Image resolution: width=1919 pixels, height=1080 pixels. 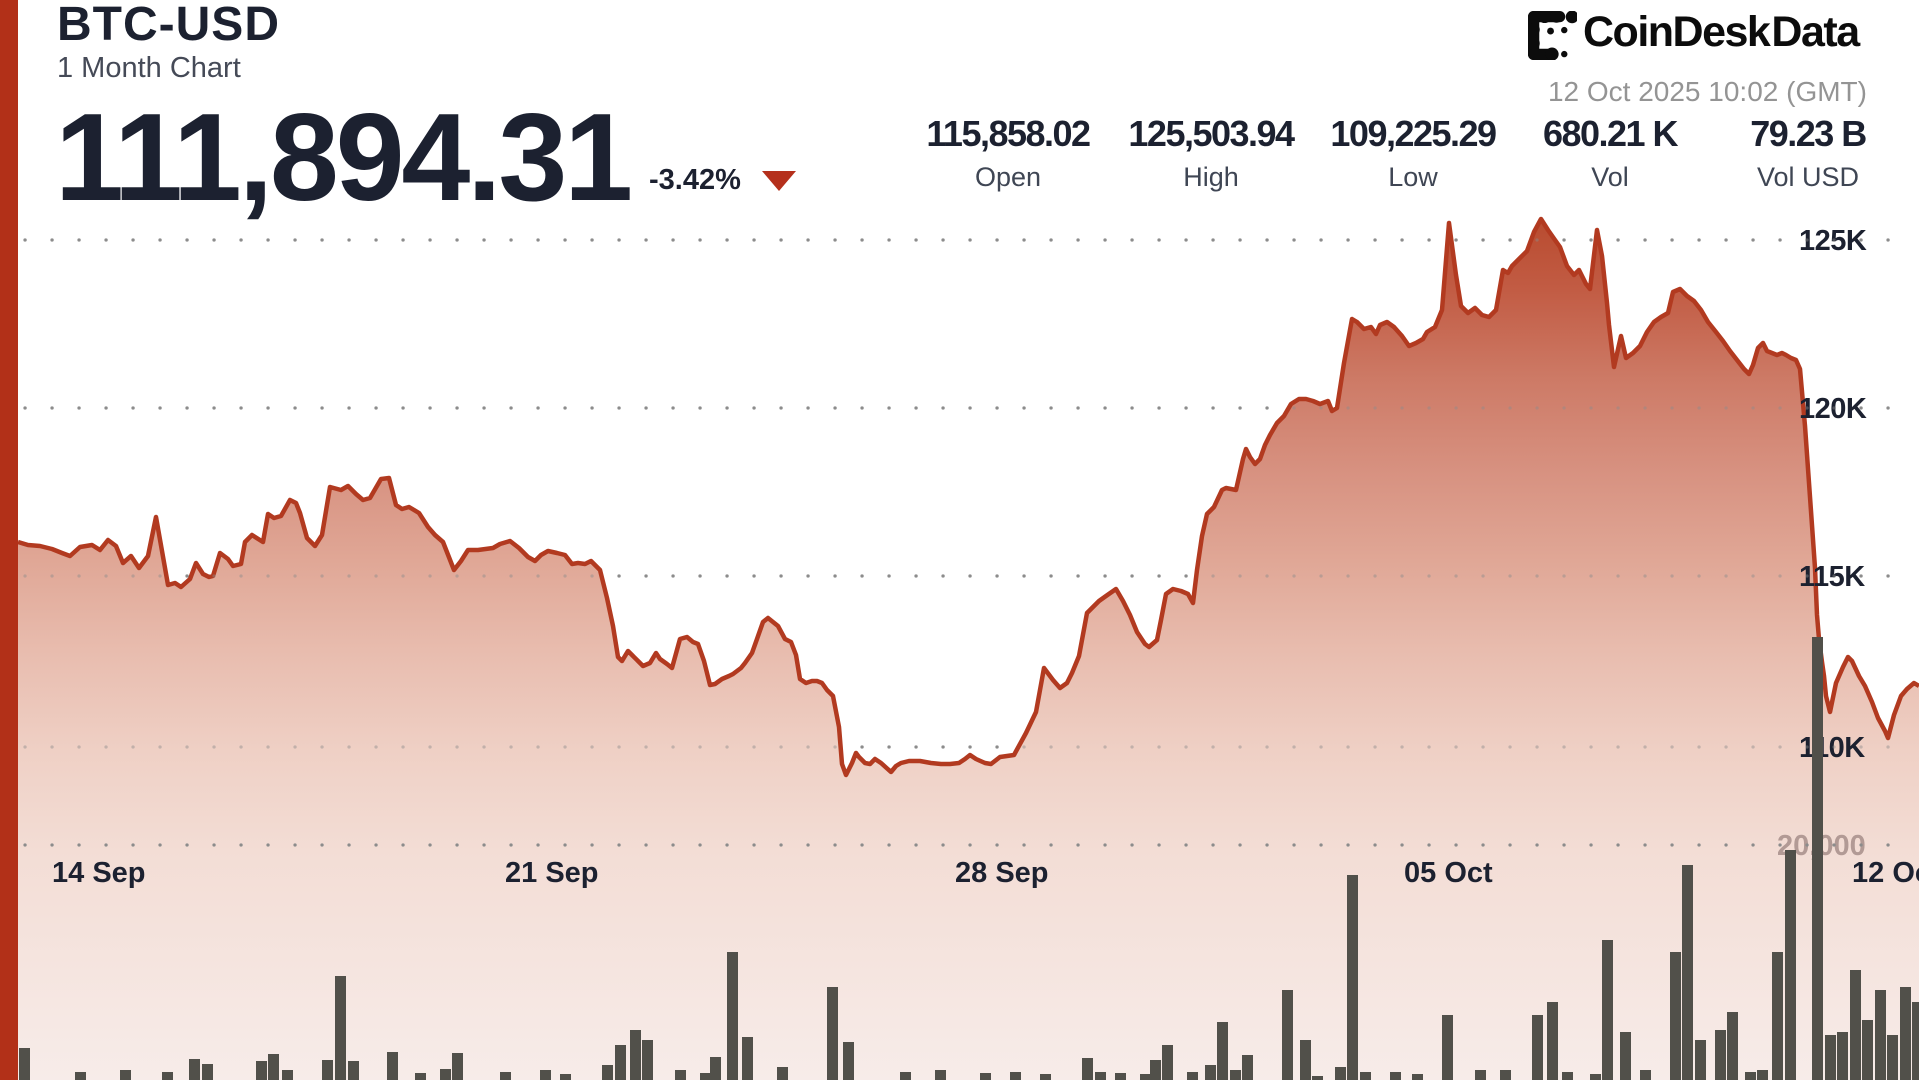 I want to click on svg-text: 115K, so click(x=1832, y=577).